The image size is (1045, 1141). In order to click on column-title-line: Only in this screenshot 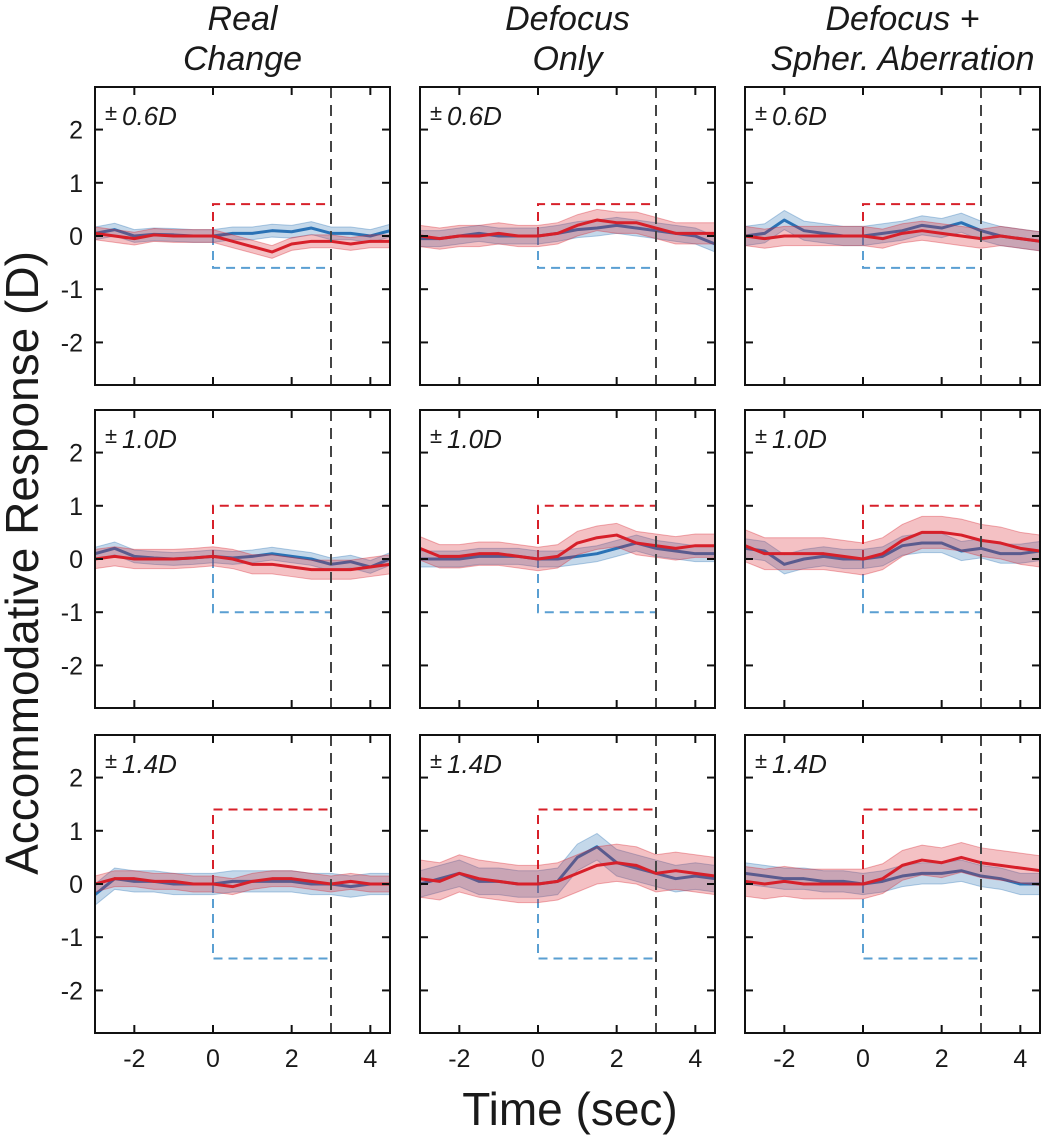, I will do `click(569, 59)`.